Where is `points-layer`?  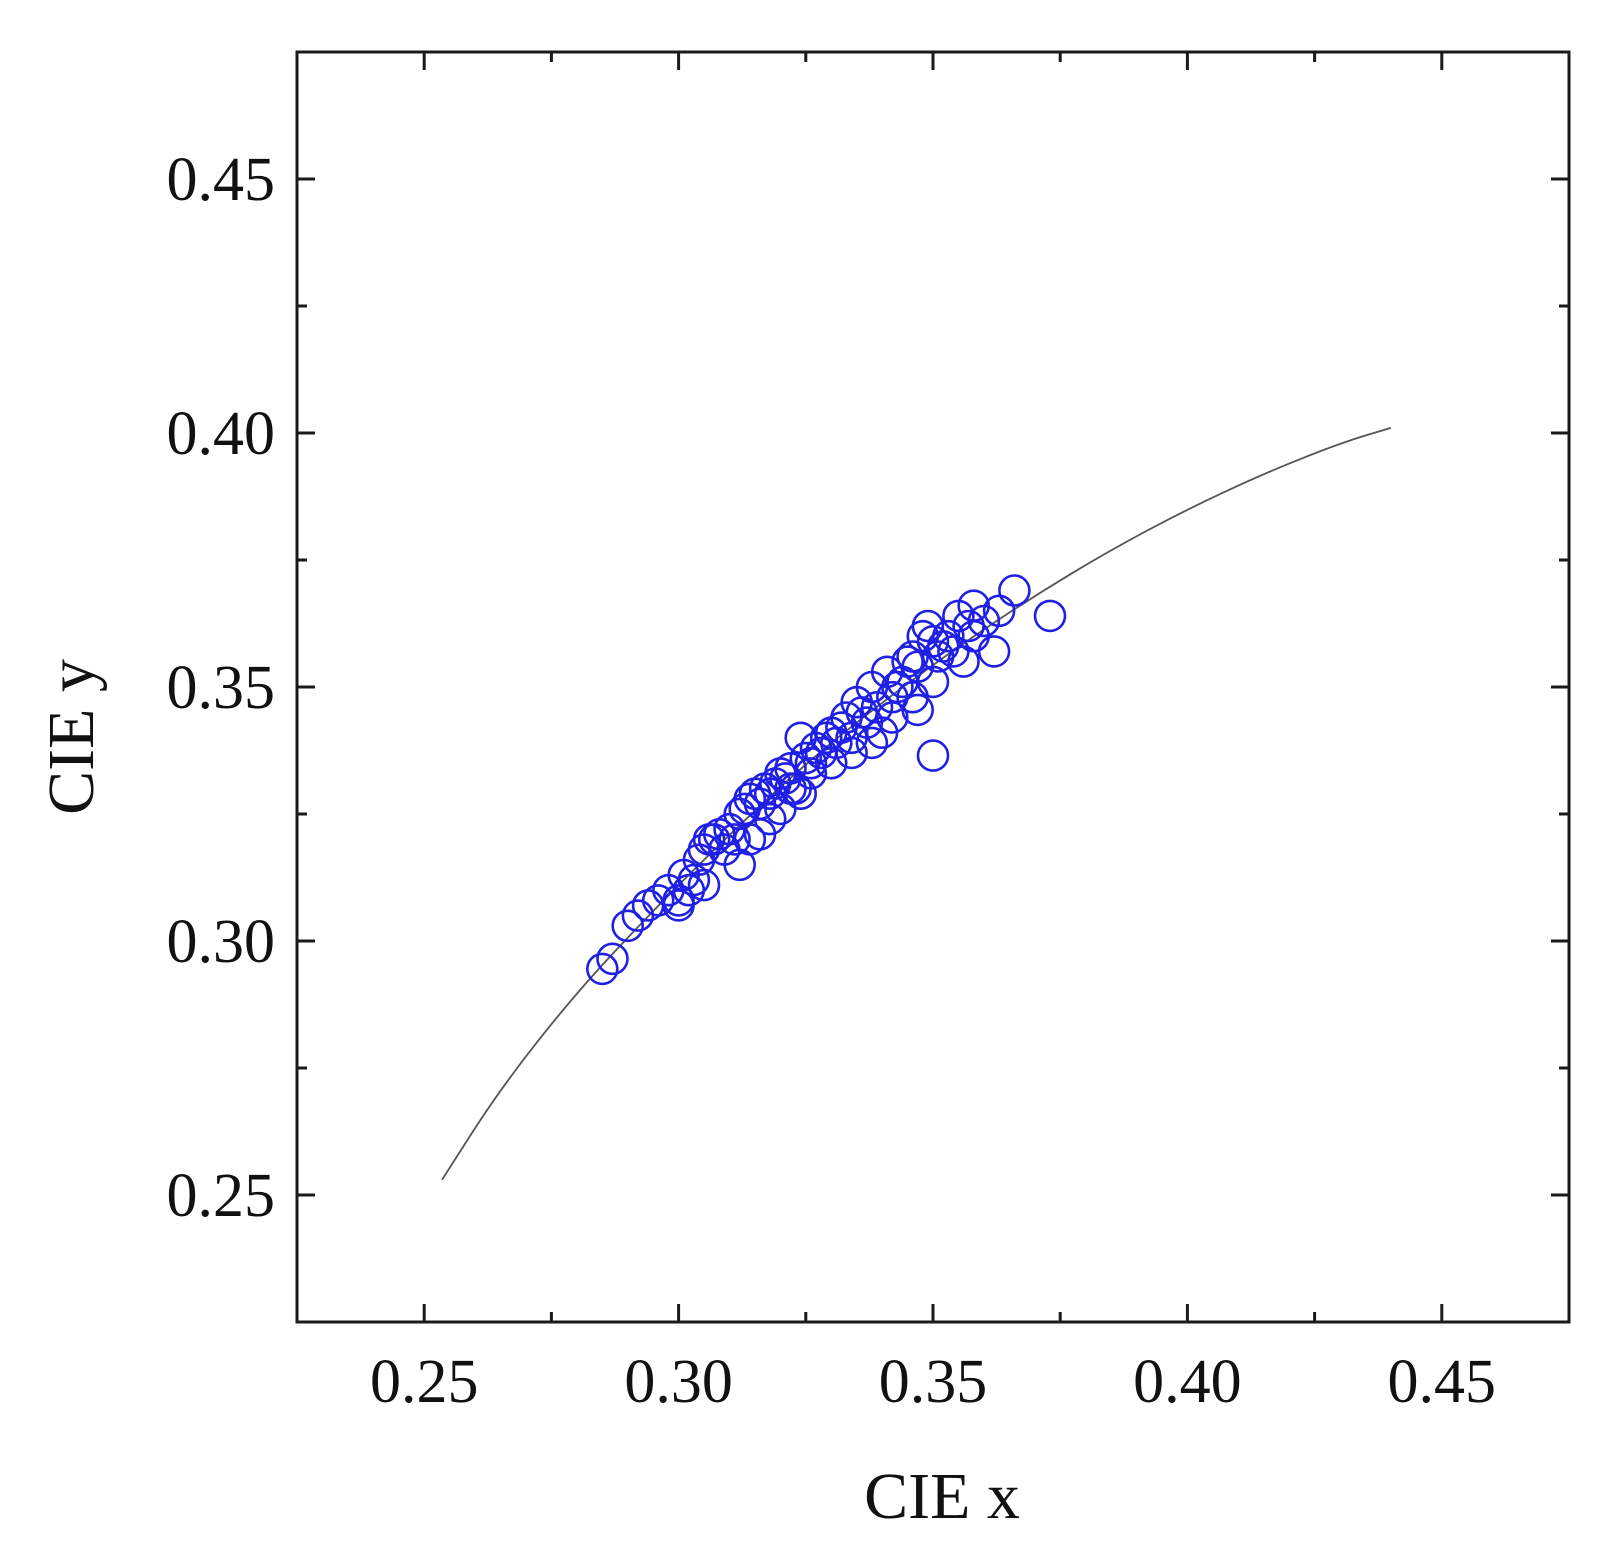
points-layer is located at coordinates (826, 780).